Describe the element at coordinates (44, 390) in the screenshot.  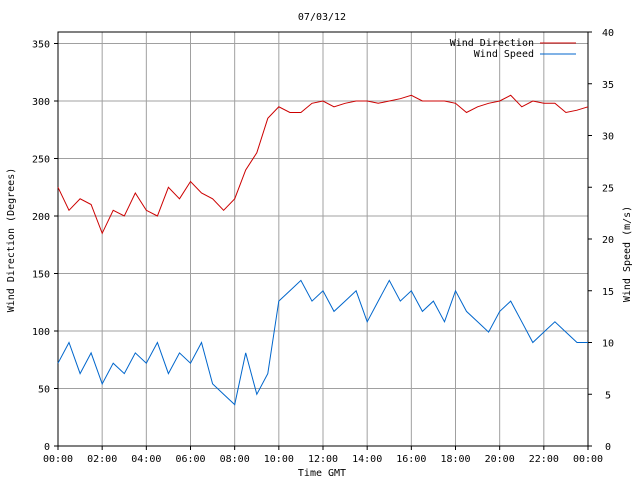
I see `y-left-tick-label: 50` at that location.